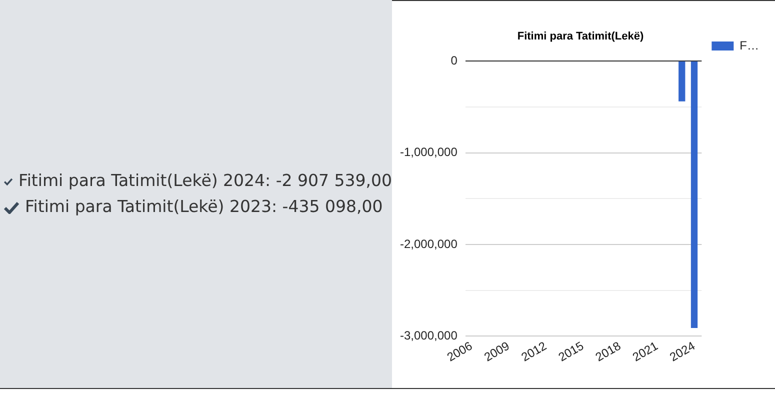  What do you see at coordinates (645, 351) in the screenshot?
I see `x-tick-label: 2021` at bounding box center [645, 351].